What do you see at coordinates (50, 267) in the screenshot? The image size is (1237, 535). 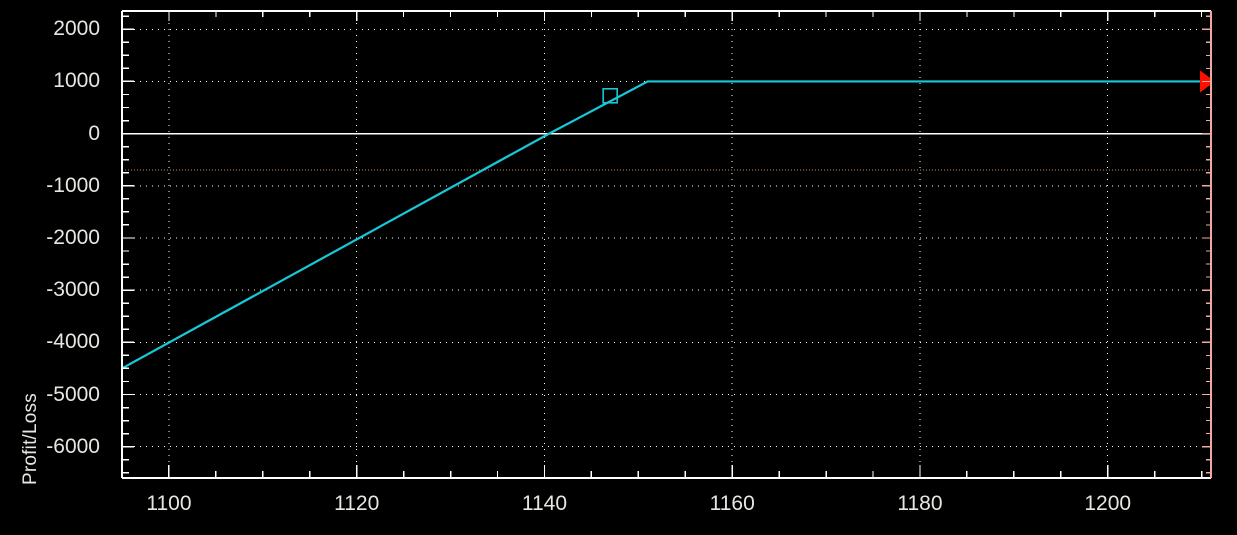 I see `y-axis-tick-labels: 2000 1000 0 -1000 -2000 -3000 -4000 -5000 -6000` at bounding box center [50, 267].